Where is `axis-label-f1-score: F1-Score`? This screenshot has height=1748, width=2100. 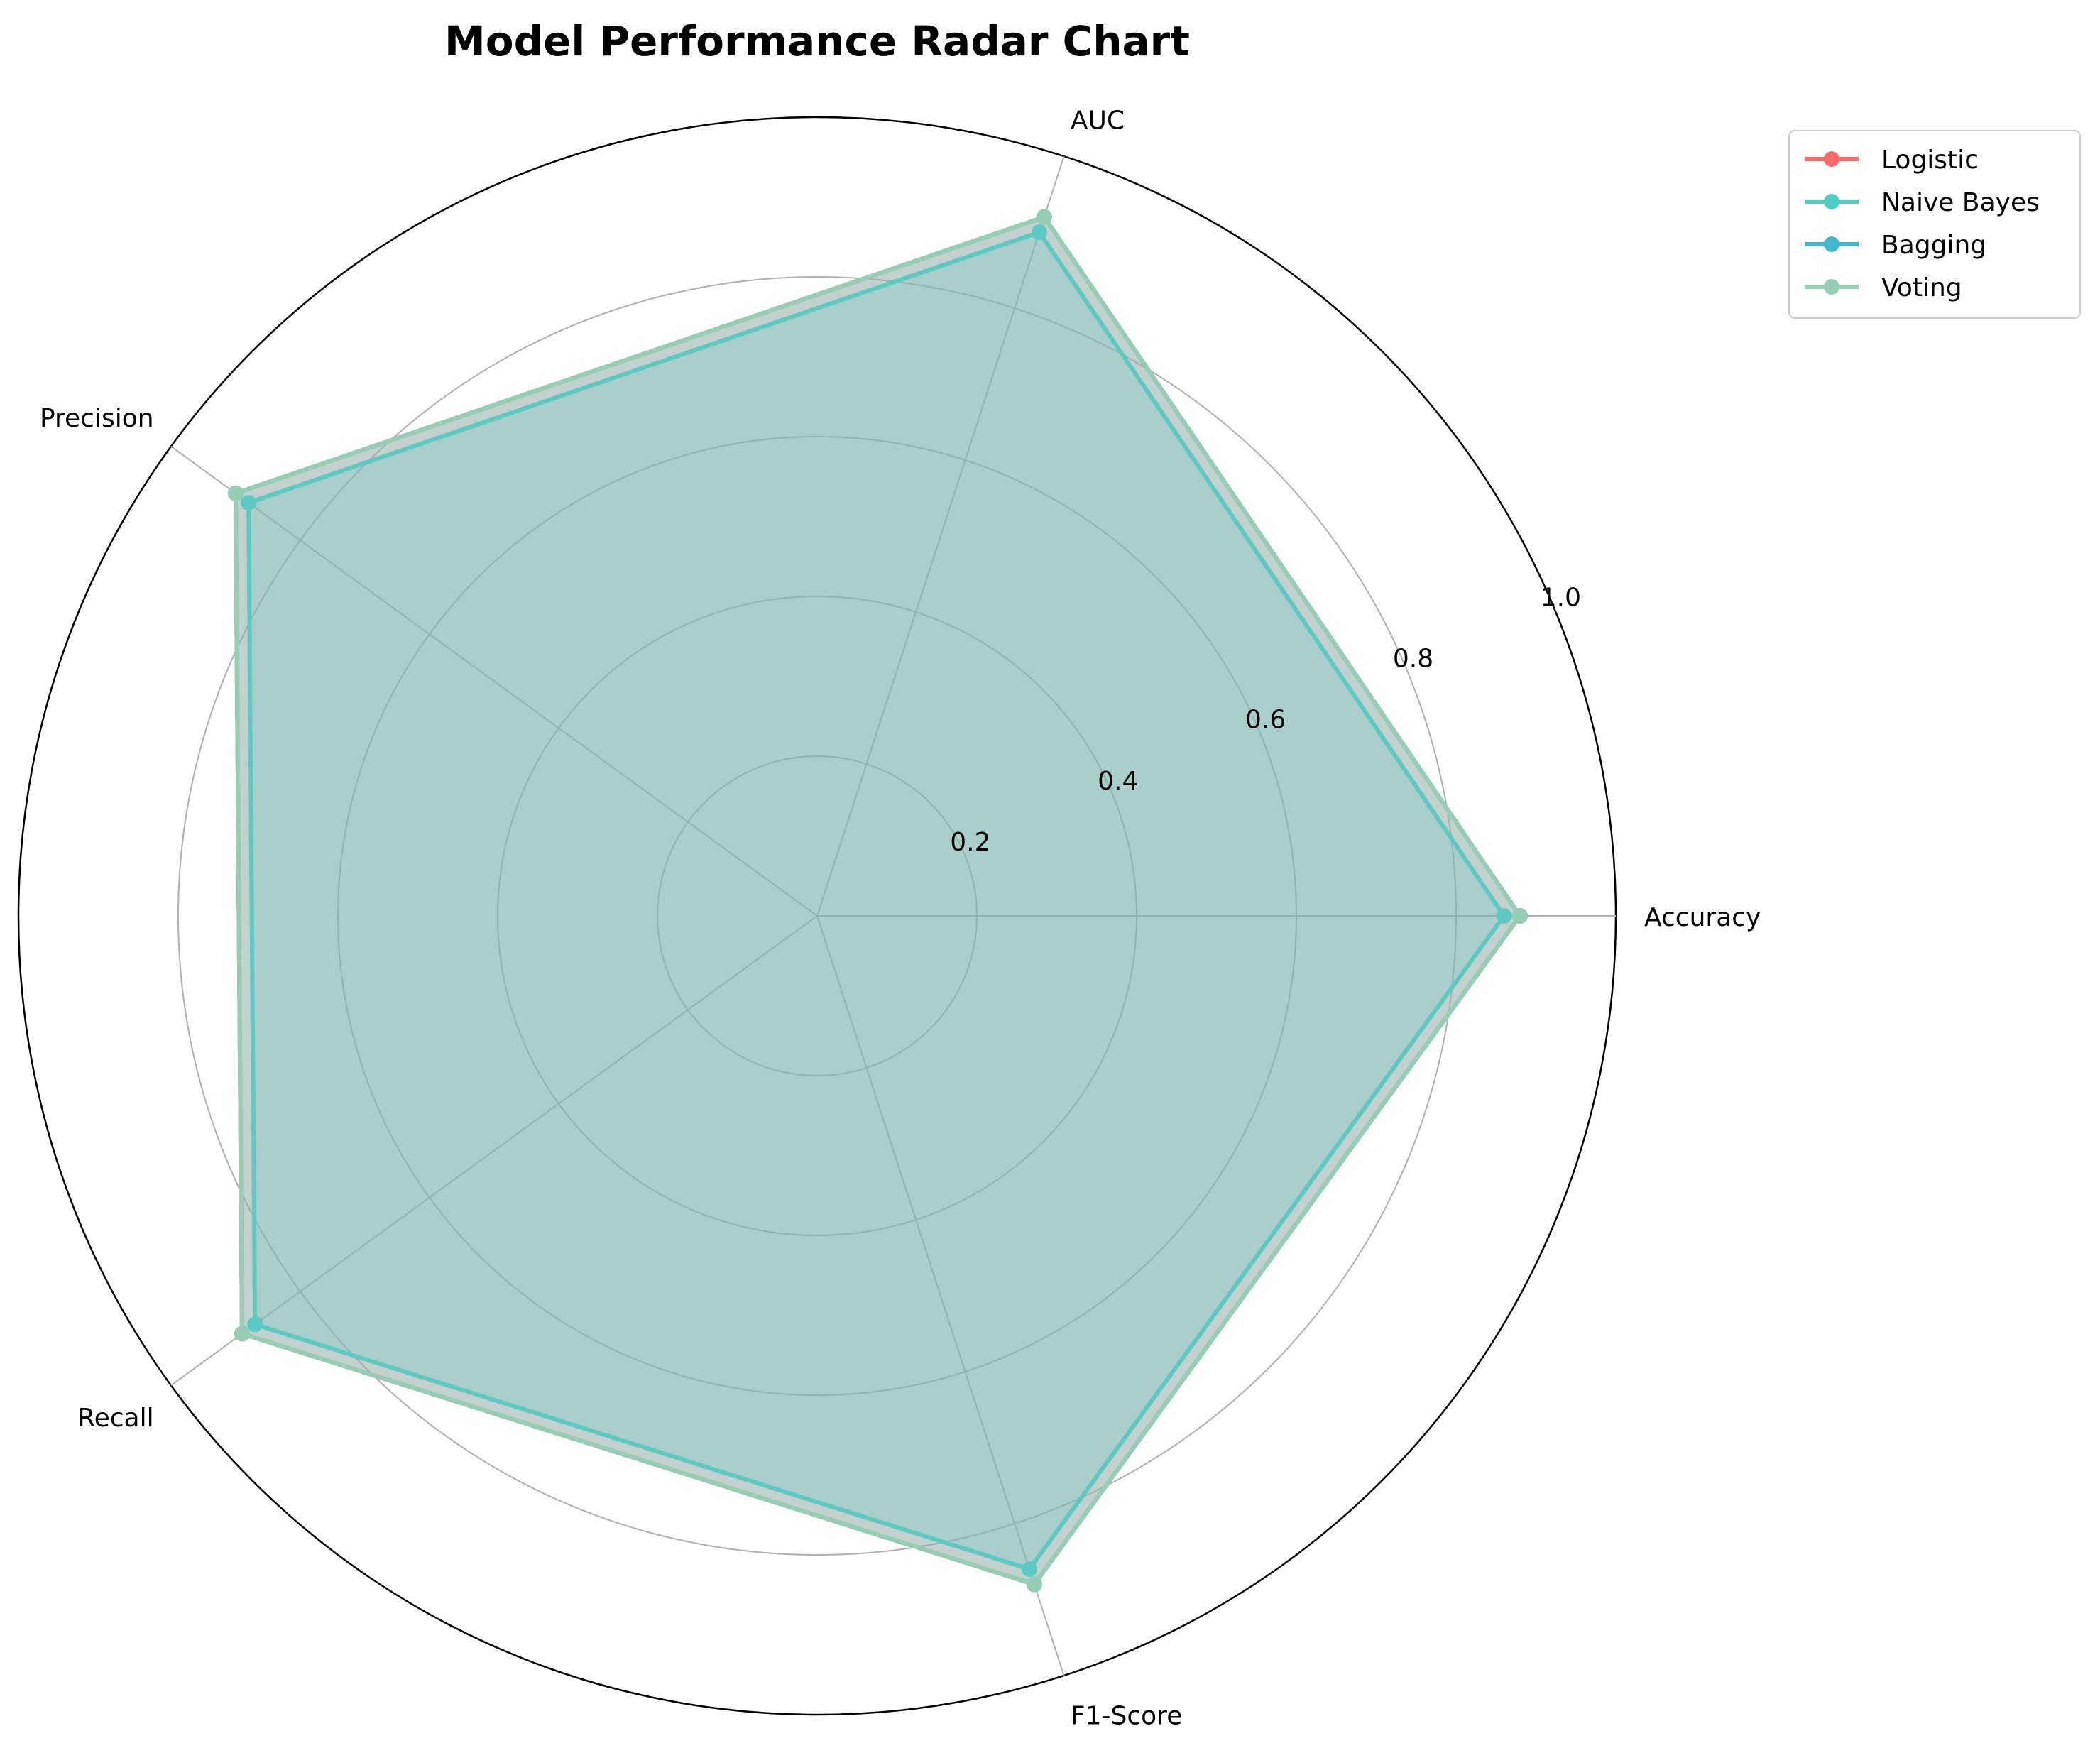 axis-label-f1-score: F1-Score is located at coordinates (1126, 1715).